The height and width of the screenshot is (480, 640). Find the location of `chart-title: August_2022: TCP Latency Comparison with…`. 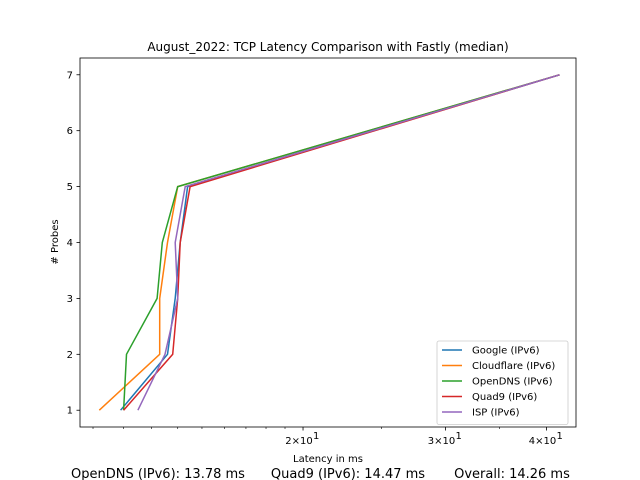

chart-title: August_2022: TCP Latency Comparison with… is located at coordinates (327, 47).